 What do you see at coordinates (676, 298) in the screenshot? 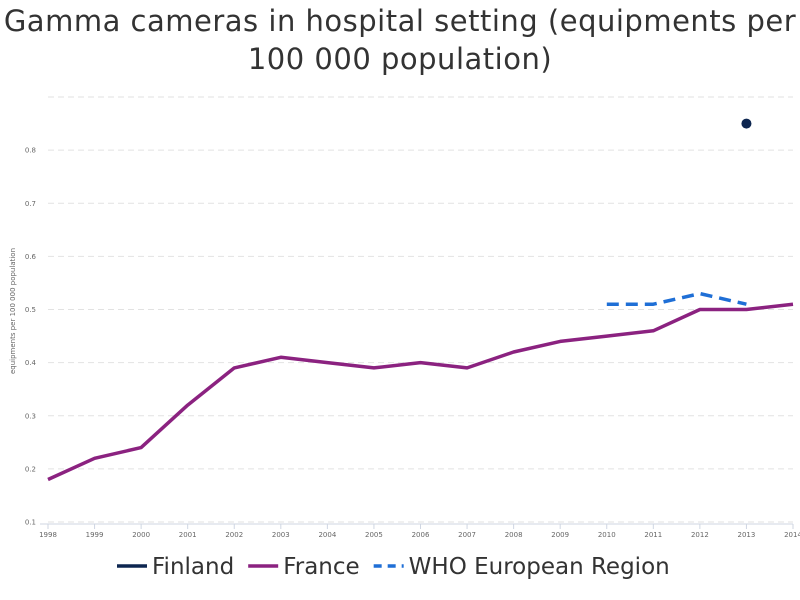
I see `series-who-european-region-line` at bounding box center [676, 298].